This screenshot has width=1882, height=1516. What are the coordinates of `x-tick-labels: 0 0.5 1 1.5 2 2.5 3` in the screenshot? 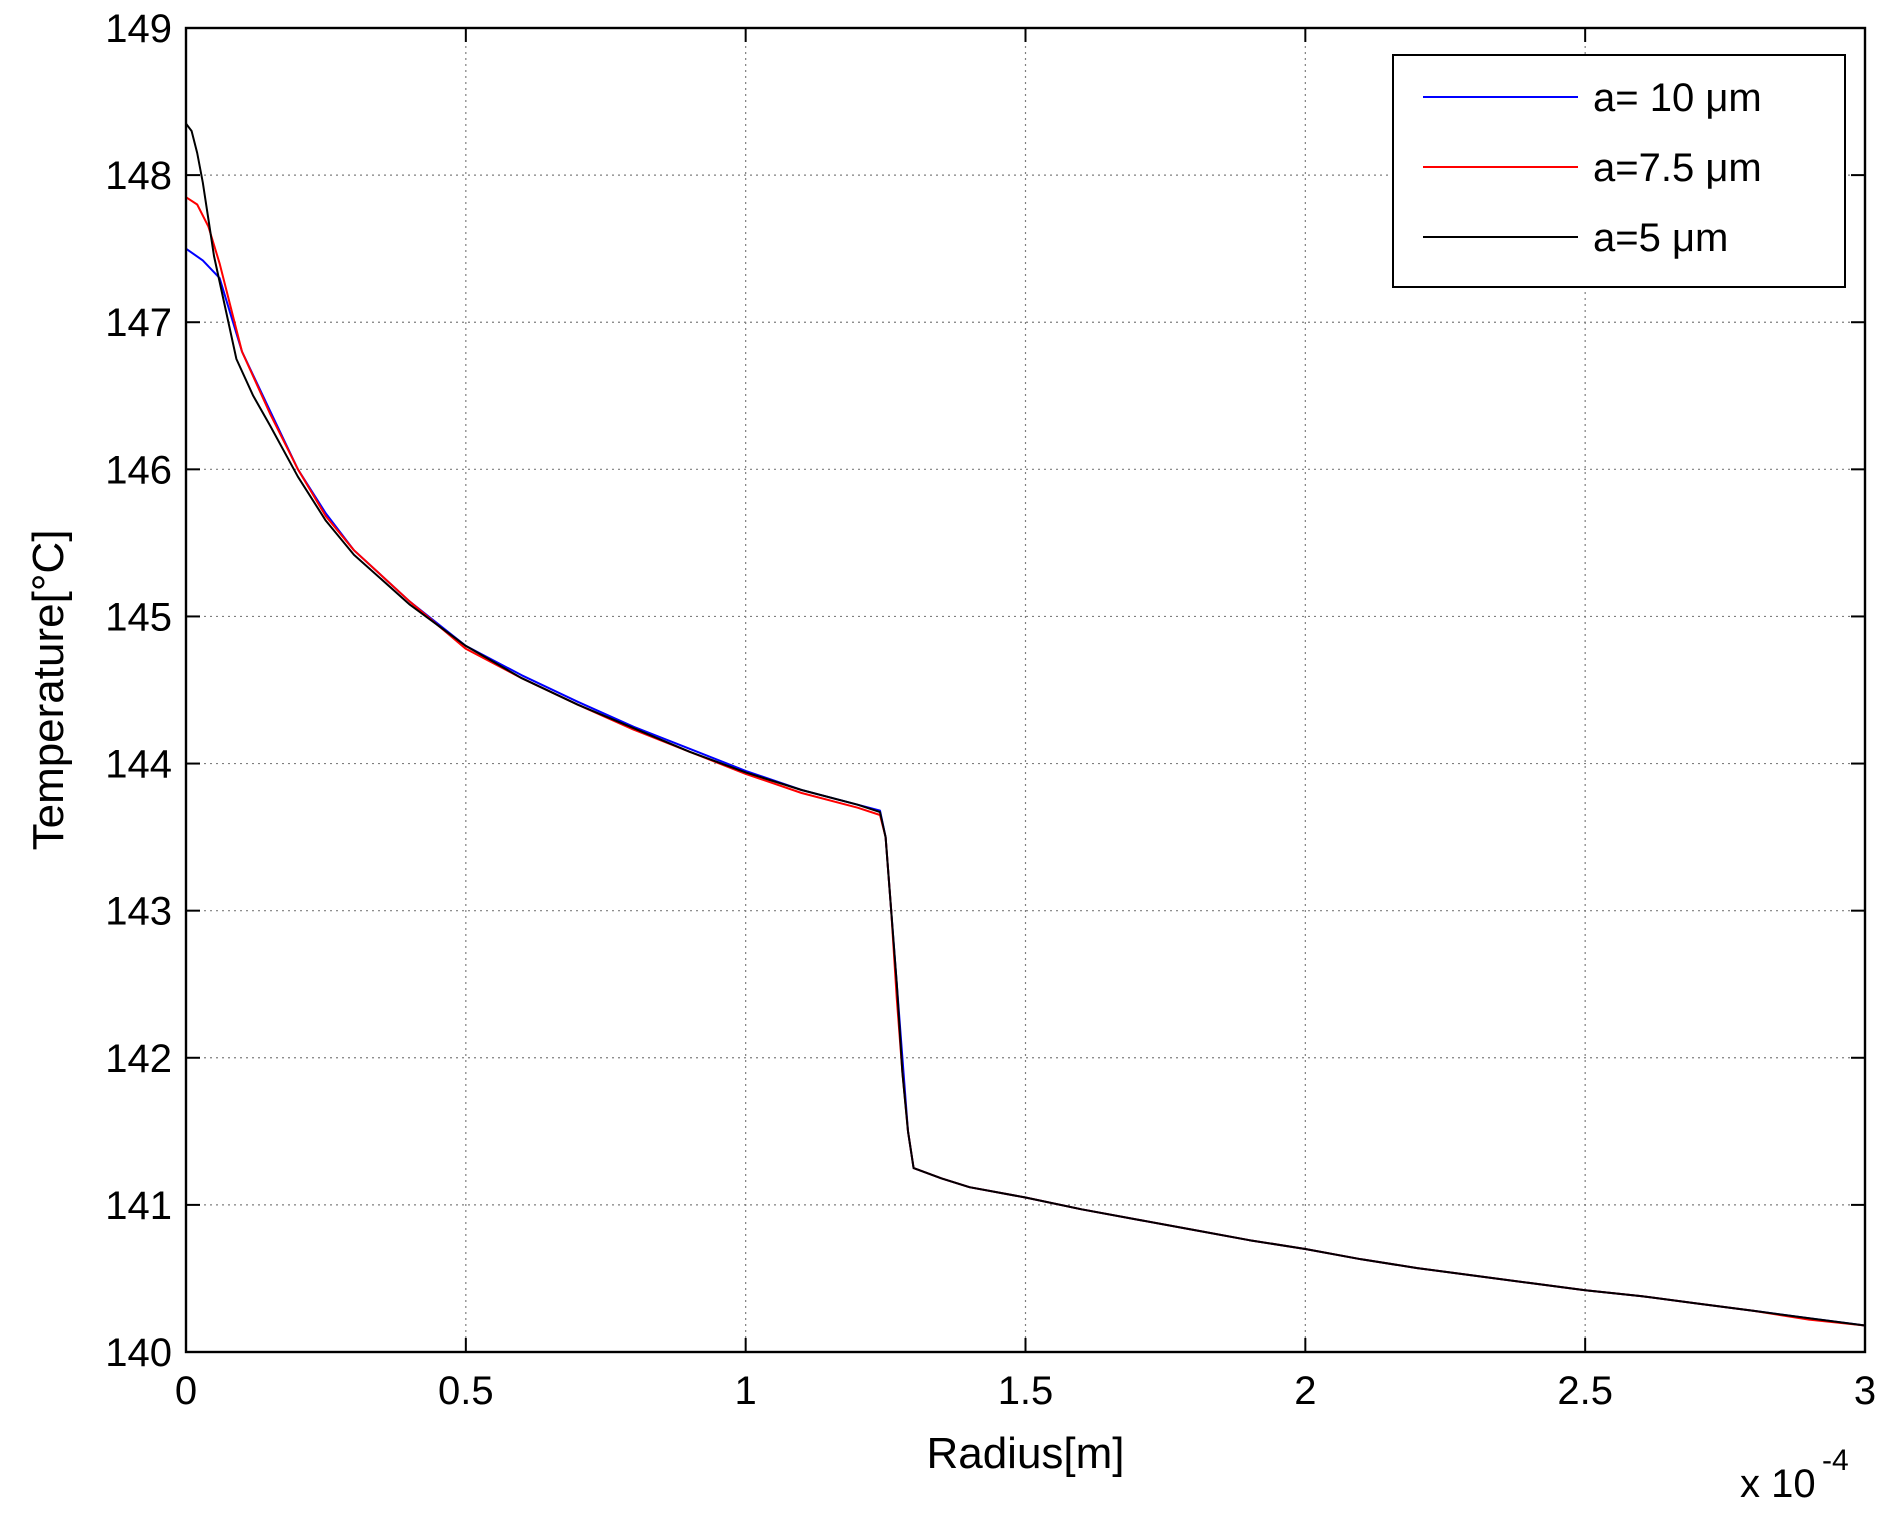 It's located at (1025, 1391).